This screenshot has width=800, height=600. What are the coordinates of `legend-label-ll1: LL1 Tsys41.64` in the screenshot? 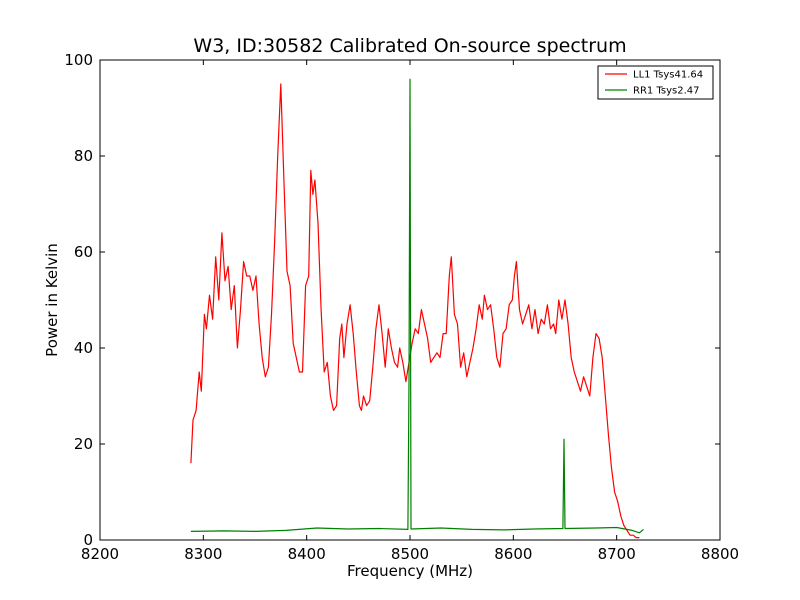 It's located at (668, 75).